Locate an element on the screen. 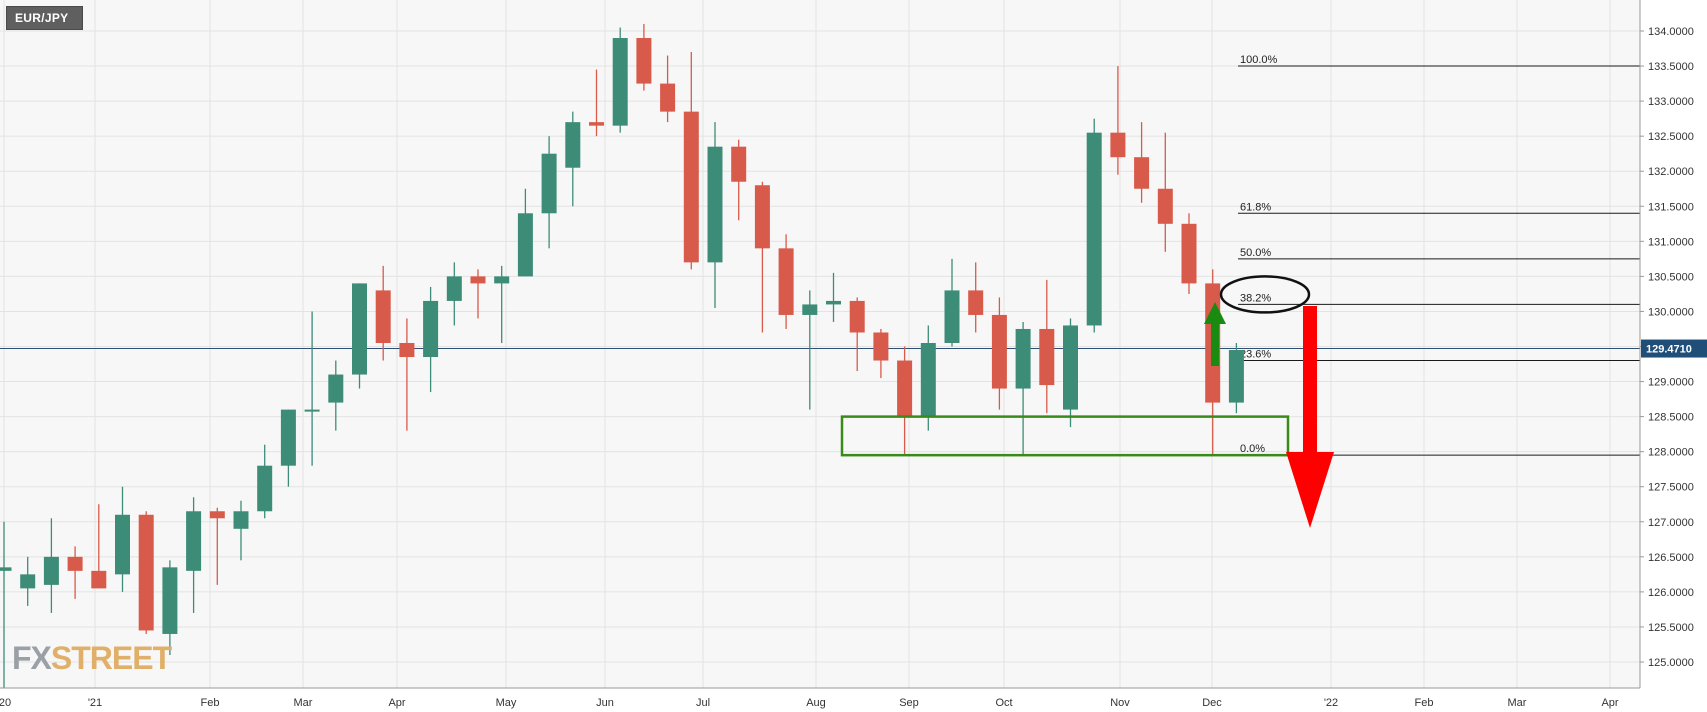  y-tick-label: 128.0000 is located at coordinates (1671, 453).